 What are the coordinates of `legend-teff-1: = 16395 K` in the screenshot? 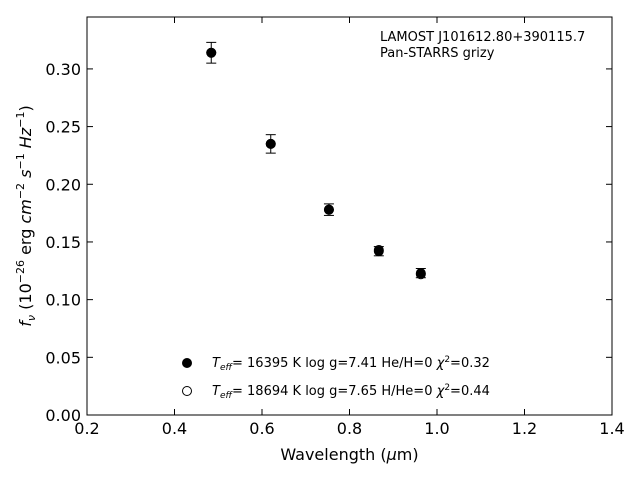 It's located at (267, 363).